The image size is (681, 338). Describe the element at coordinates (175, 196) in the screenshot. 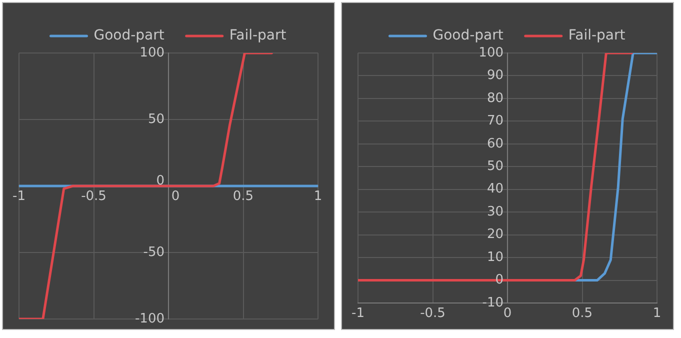

I see `x-tick-label: 0` at that location.